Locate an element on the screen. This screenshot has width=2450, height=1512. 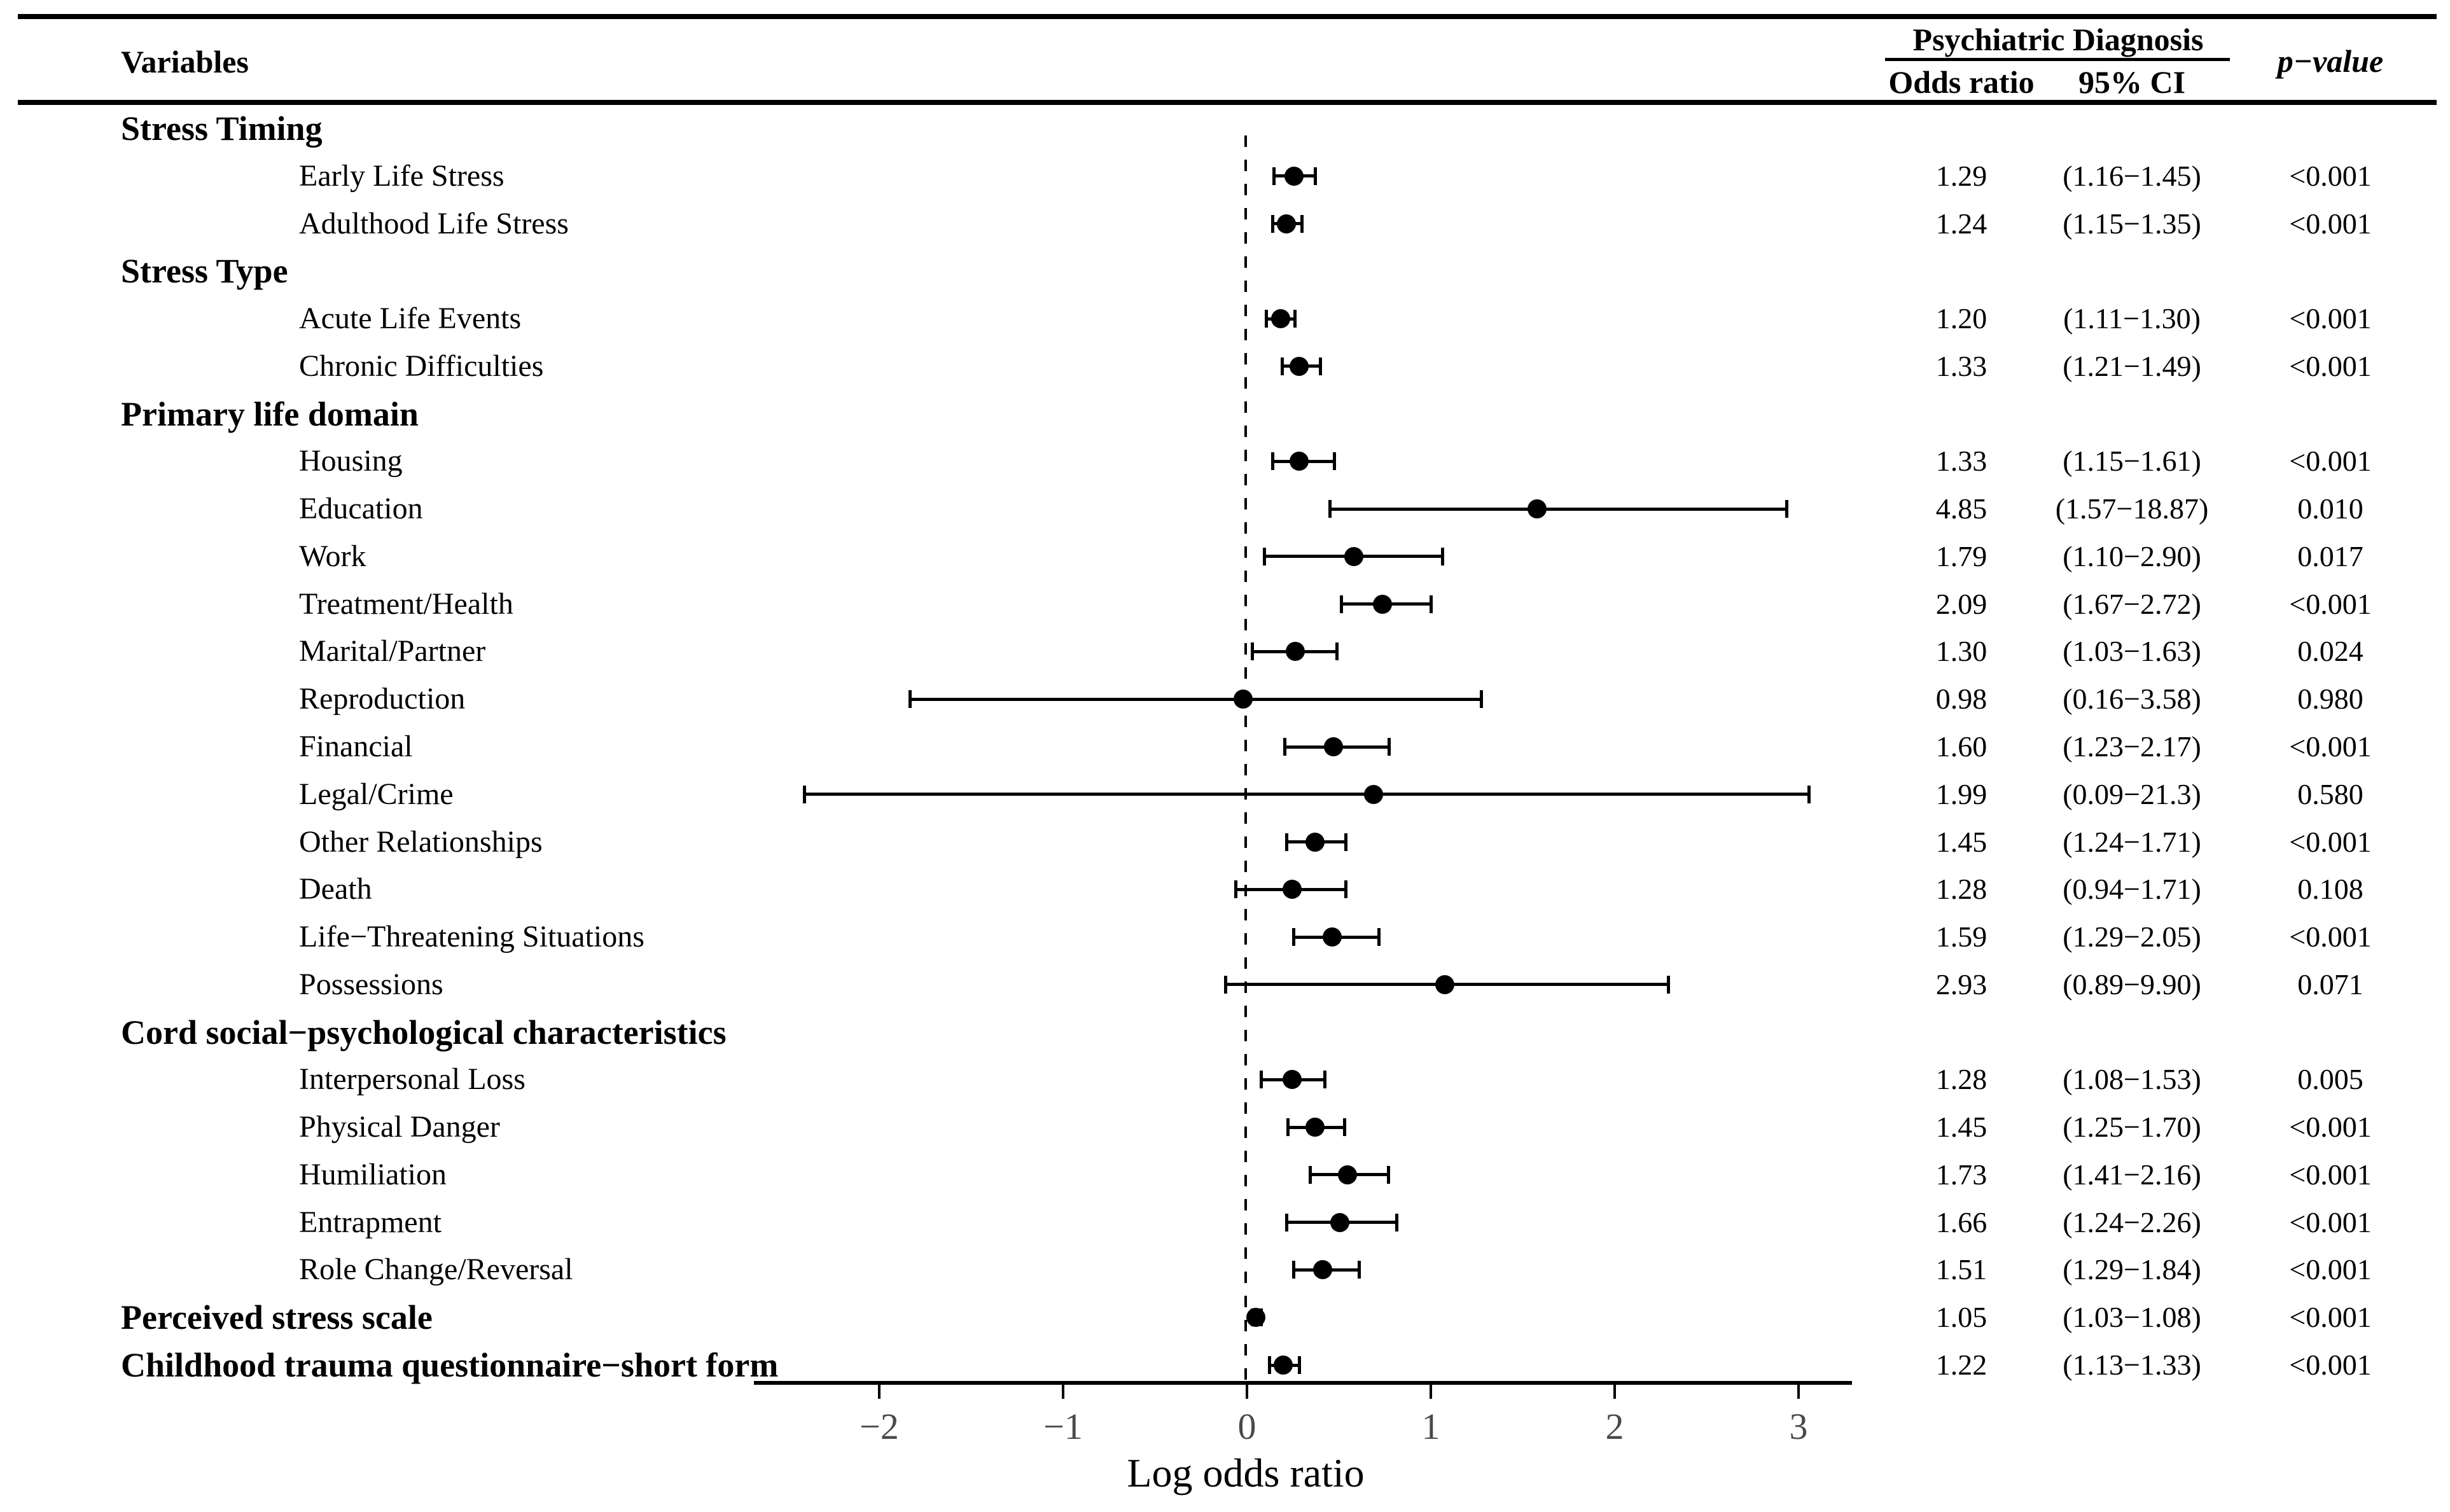
odds-ratio-value: 1.79 is located at coordinates (1961, 555).